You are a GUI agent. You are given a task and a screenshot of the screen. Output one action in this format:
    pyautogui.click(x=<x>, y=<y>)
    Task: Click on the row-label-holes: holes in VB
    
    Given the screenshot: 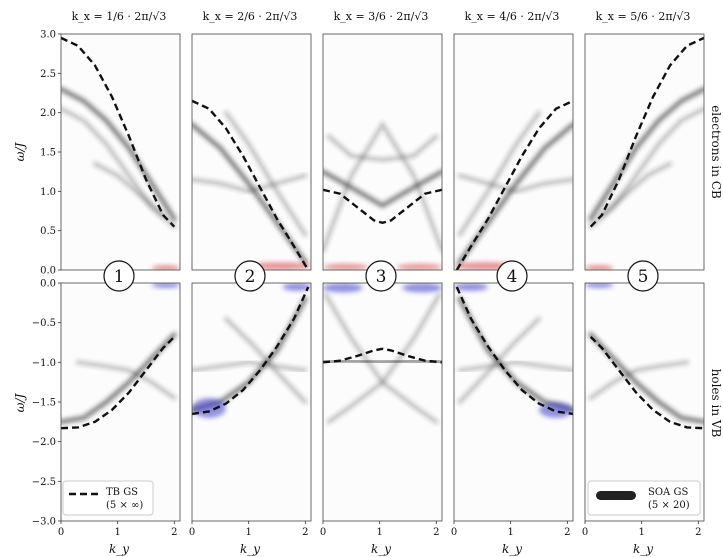 What is the action you would take?
    pyautogui.click(x=716, y=403)
    